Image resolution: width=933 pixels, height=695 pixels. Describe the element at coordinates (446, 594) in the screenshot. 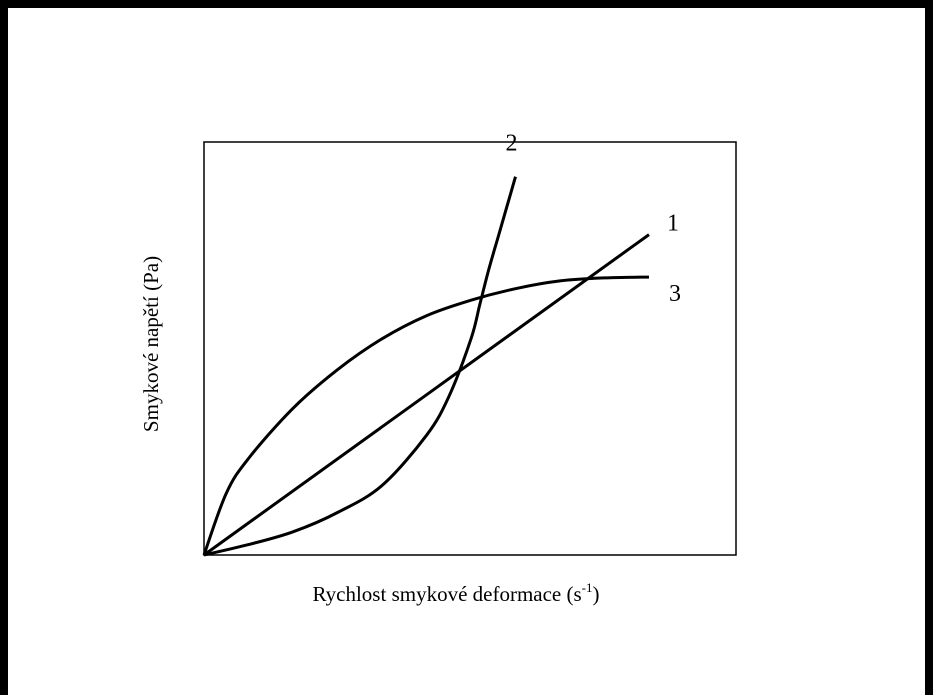

I see `x-axis-label-text: Rychlost smykové deformace (s` at that location.